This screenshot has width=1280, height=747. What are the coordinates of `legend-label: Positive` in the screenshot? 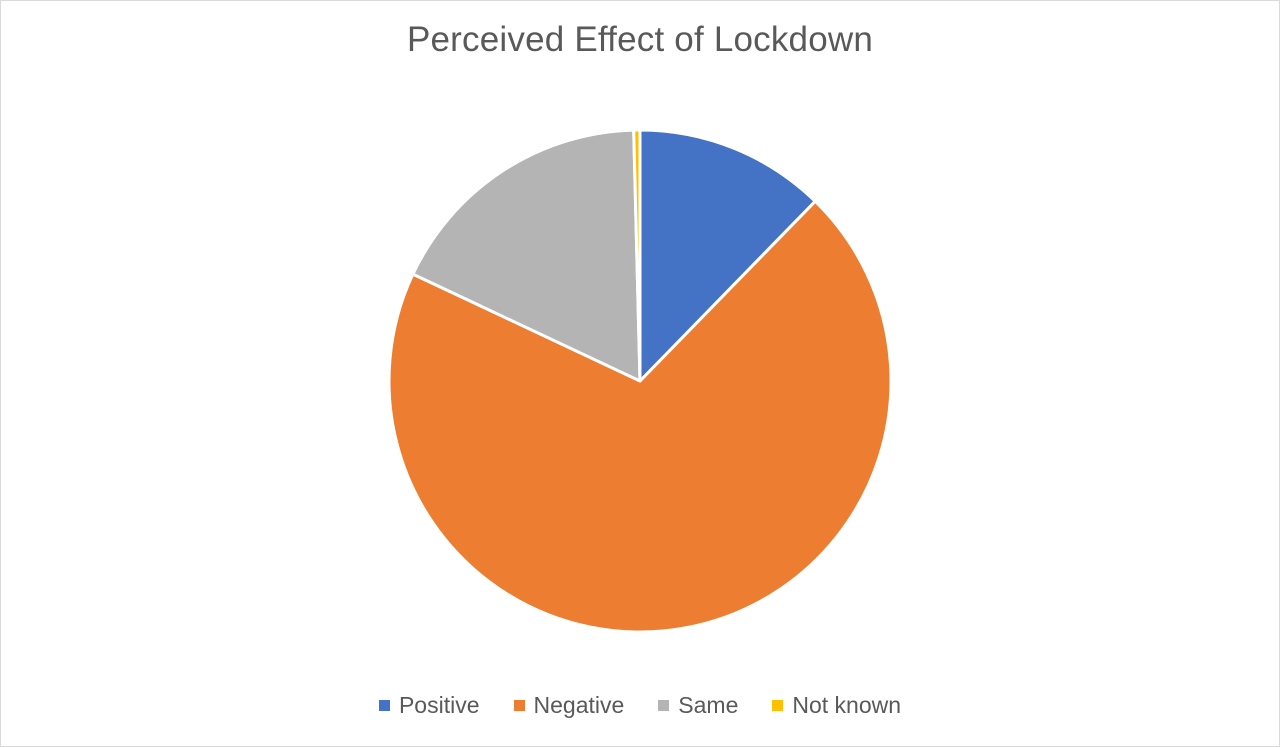 It's located at (439, 705).